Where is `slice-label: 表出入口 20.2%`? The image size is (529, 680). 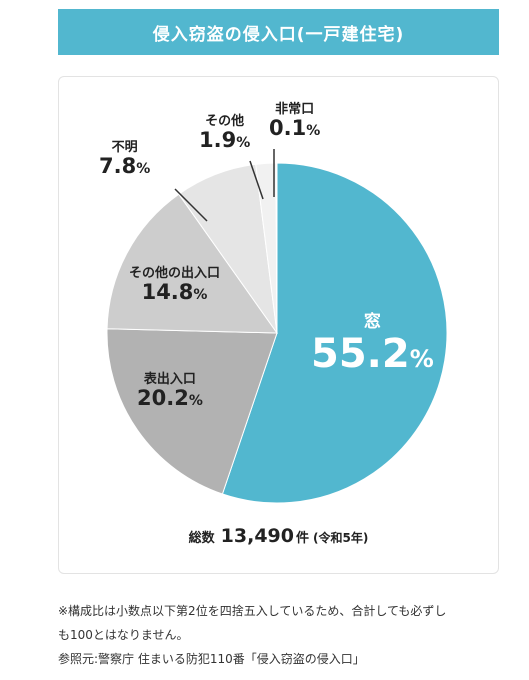
slice-label: 表出入口 20.2% is located at coordinates (170, 391).